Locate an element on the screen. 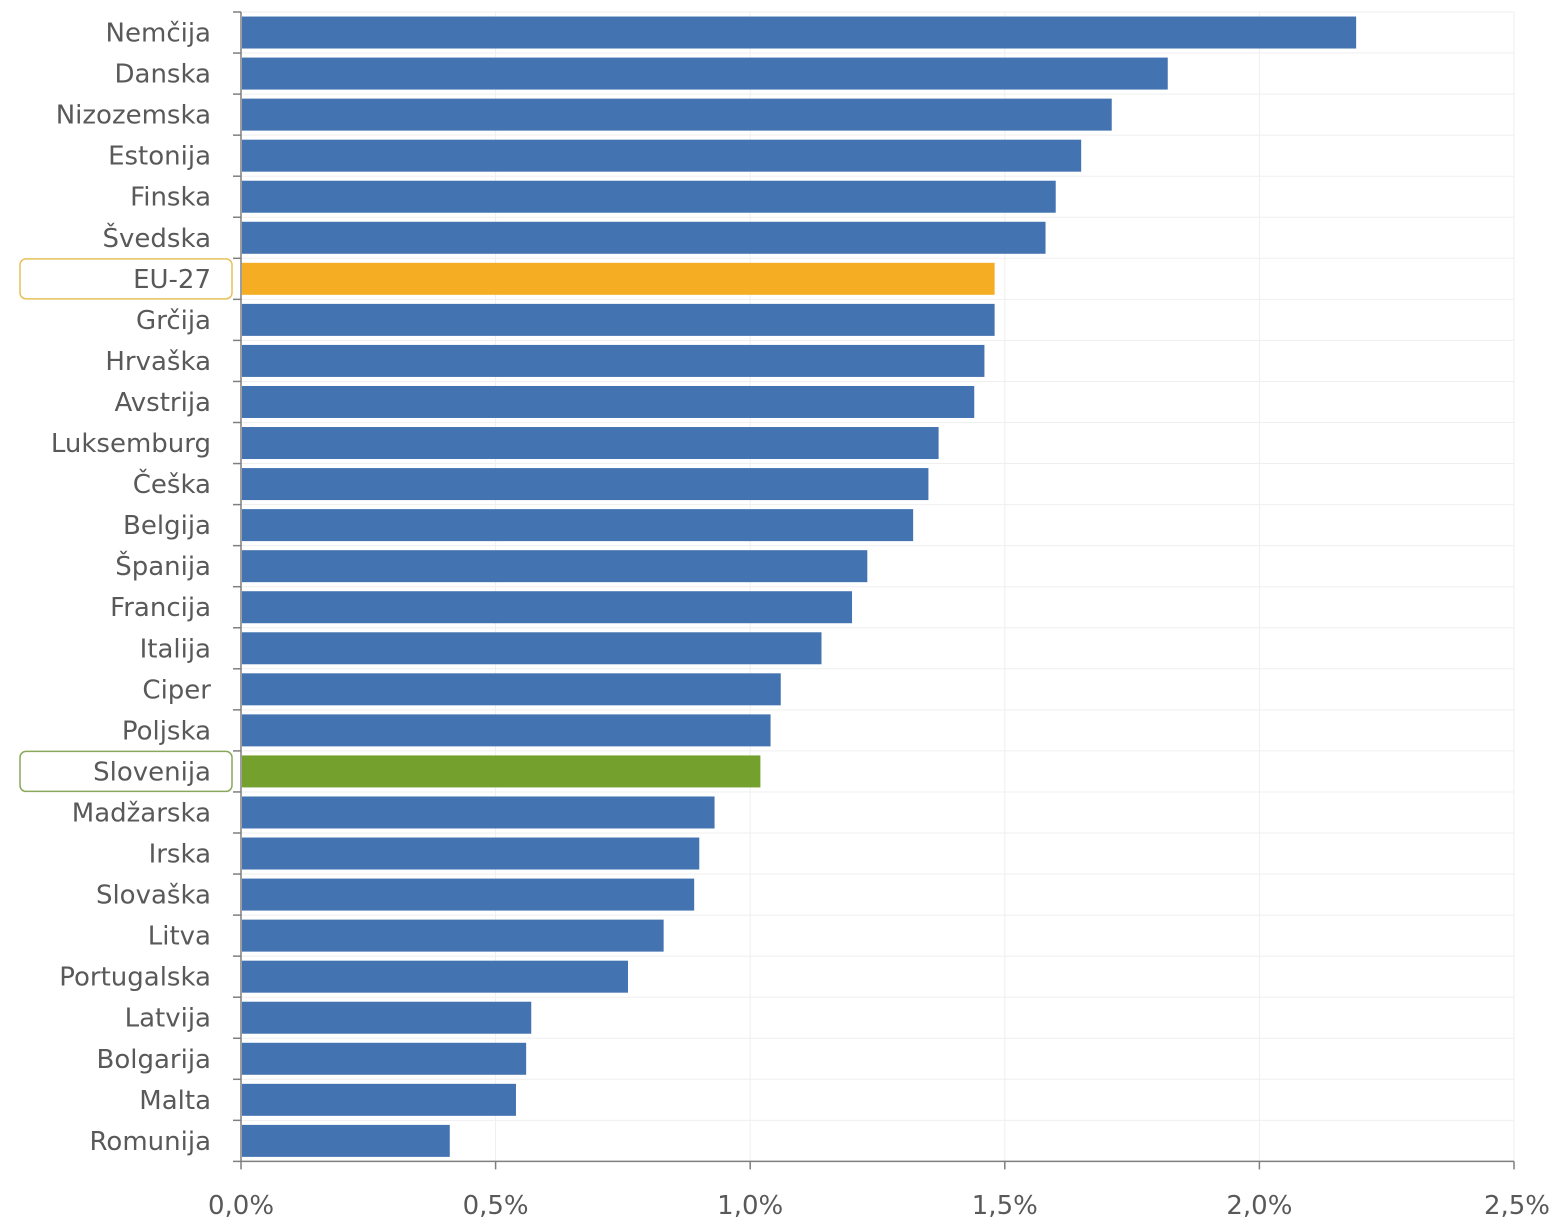 The image size is (1559, 1228). category-label: Francija is located at coordinates (160, 608).